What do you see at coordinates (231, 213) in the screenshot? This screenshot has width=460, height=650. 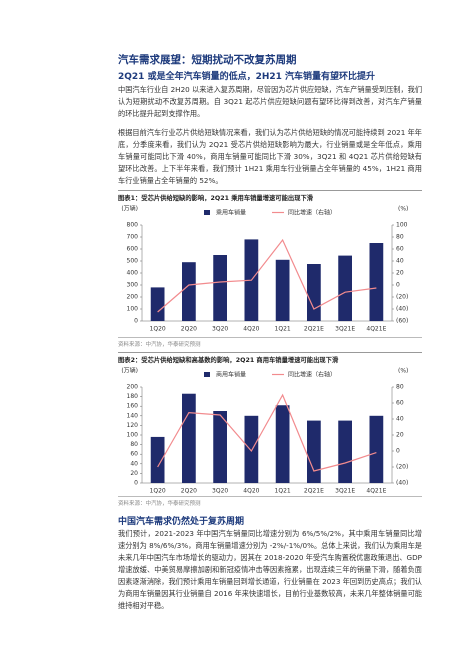 I see `legend-label: 乘用车销量` at bounding box center [231, 213].